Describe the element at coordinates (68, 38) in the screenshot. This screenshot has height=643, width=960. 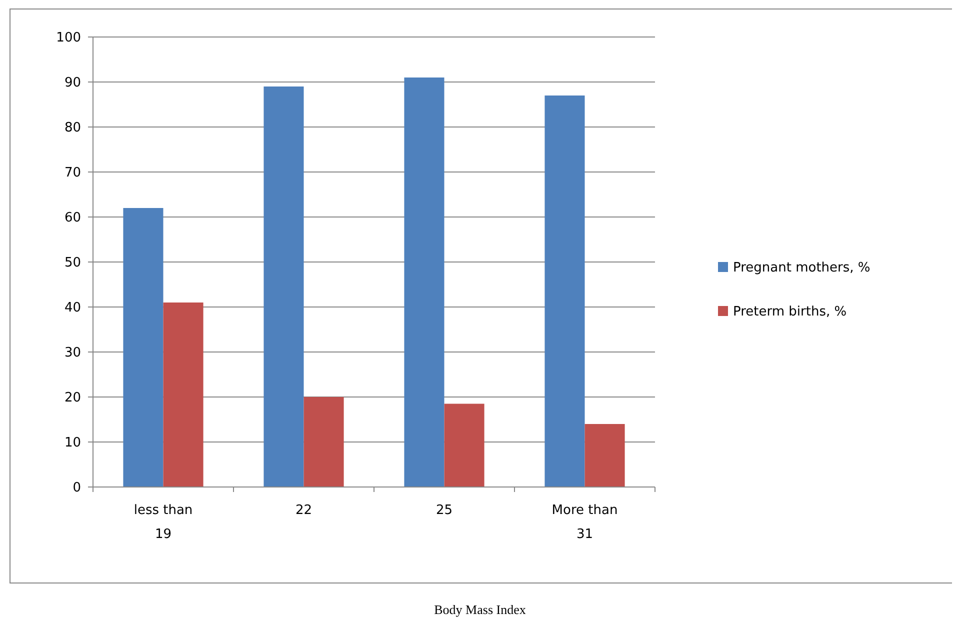
I see `y-tick-label: 100` at that location.